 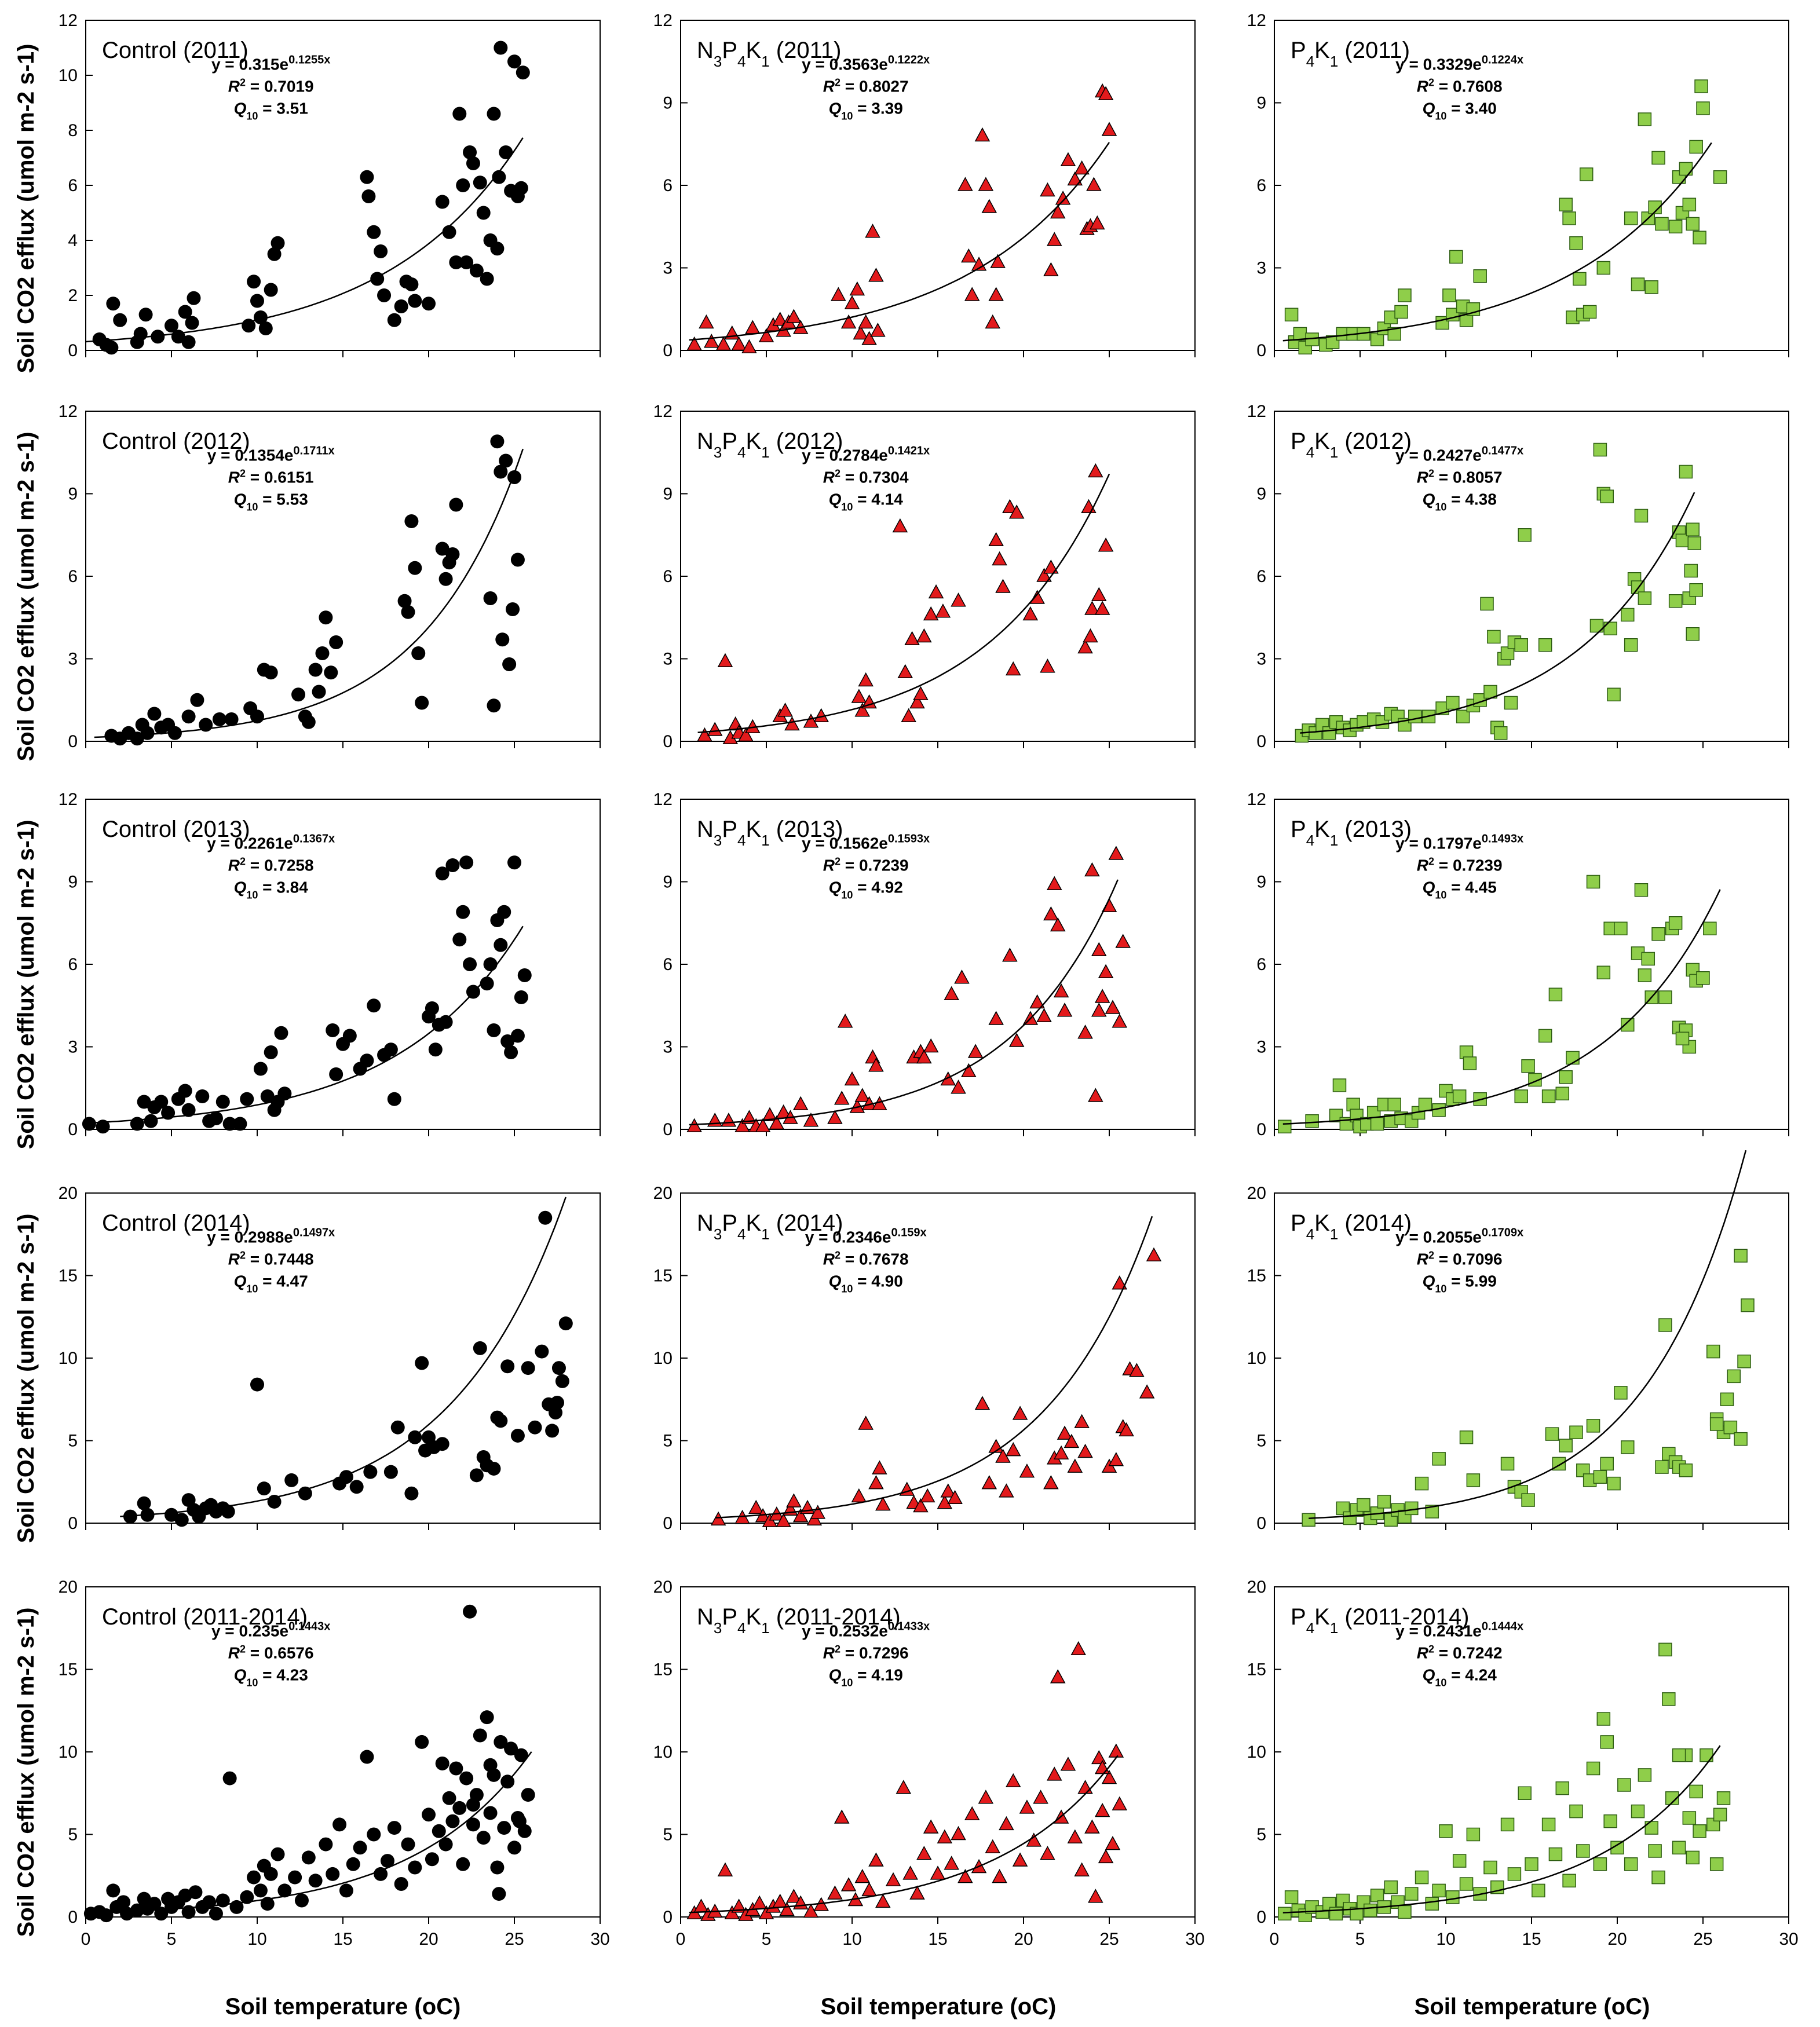 What do you see at coordinates (1299, 50) in the screenshot?
I see `title-text: P` at bounding box center [1299, 50].